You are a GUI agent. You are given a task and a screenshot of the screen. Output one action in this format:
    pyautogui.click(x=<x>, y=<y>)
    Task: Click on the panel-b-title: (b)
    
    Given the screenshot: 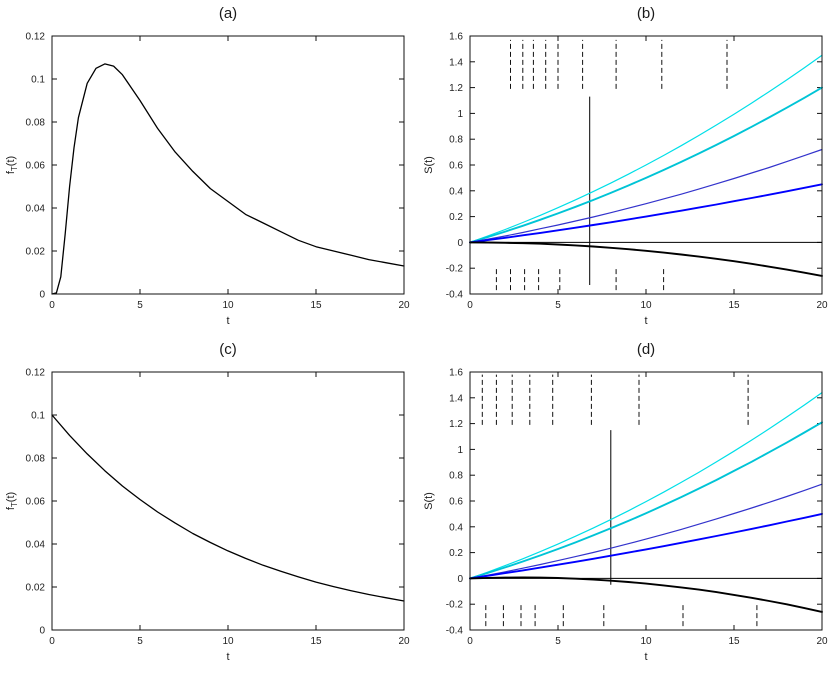 What is the action you would take?
    pyautogui.click(x=646, y=13)
    